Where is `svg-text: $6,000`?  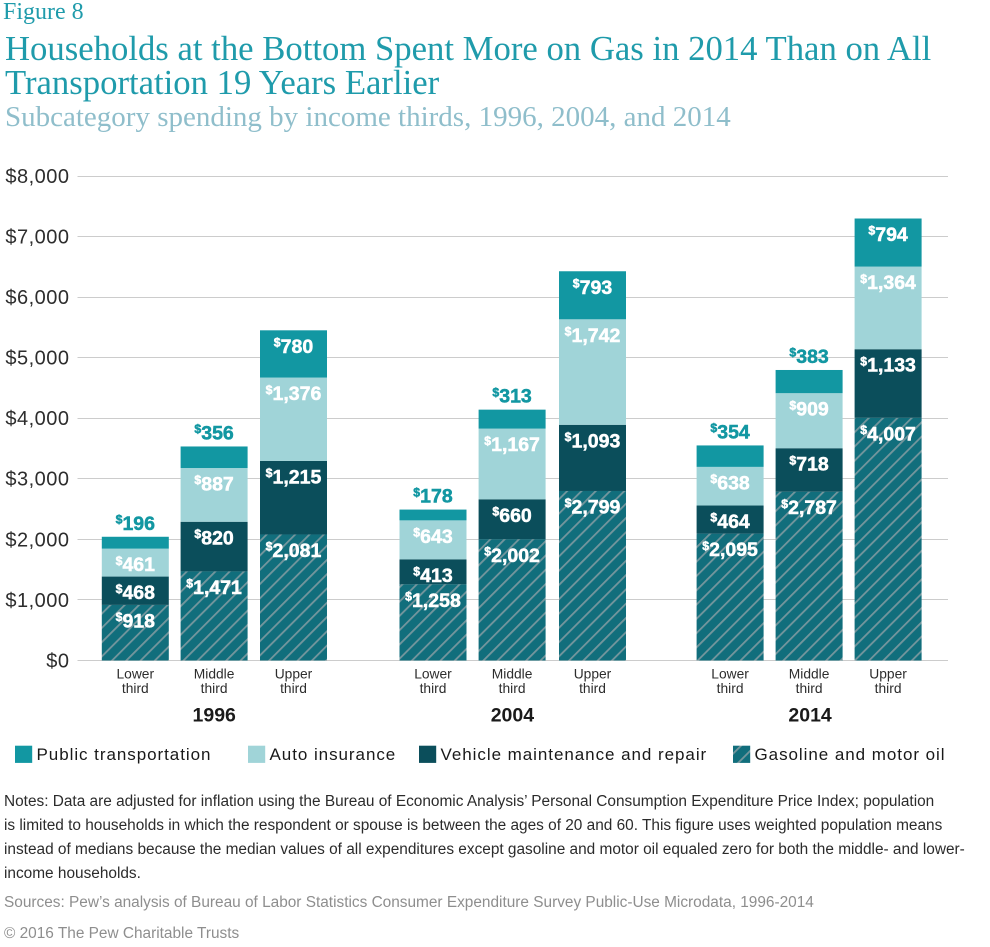 svg-text: $6,000 is located at coordinates (37, 298).